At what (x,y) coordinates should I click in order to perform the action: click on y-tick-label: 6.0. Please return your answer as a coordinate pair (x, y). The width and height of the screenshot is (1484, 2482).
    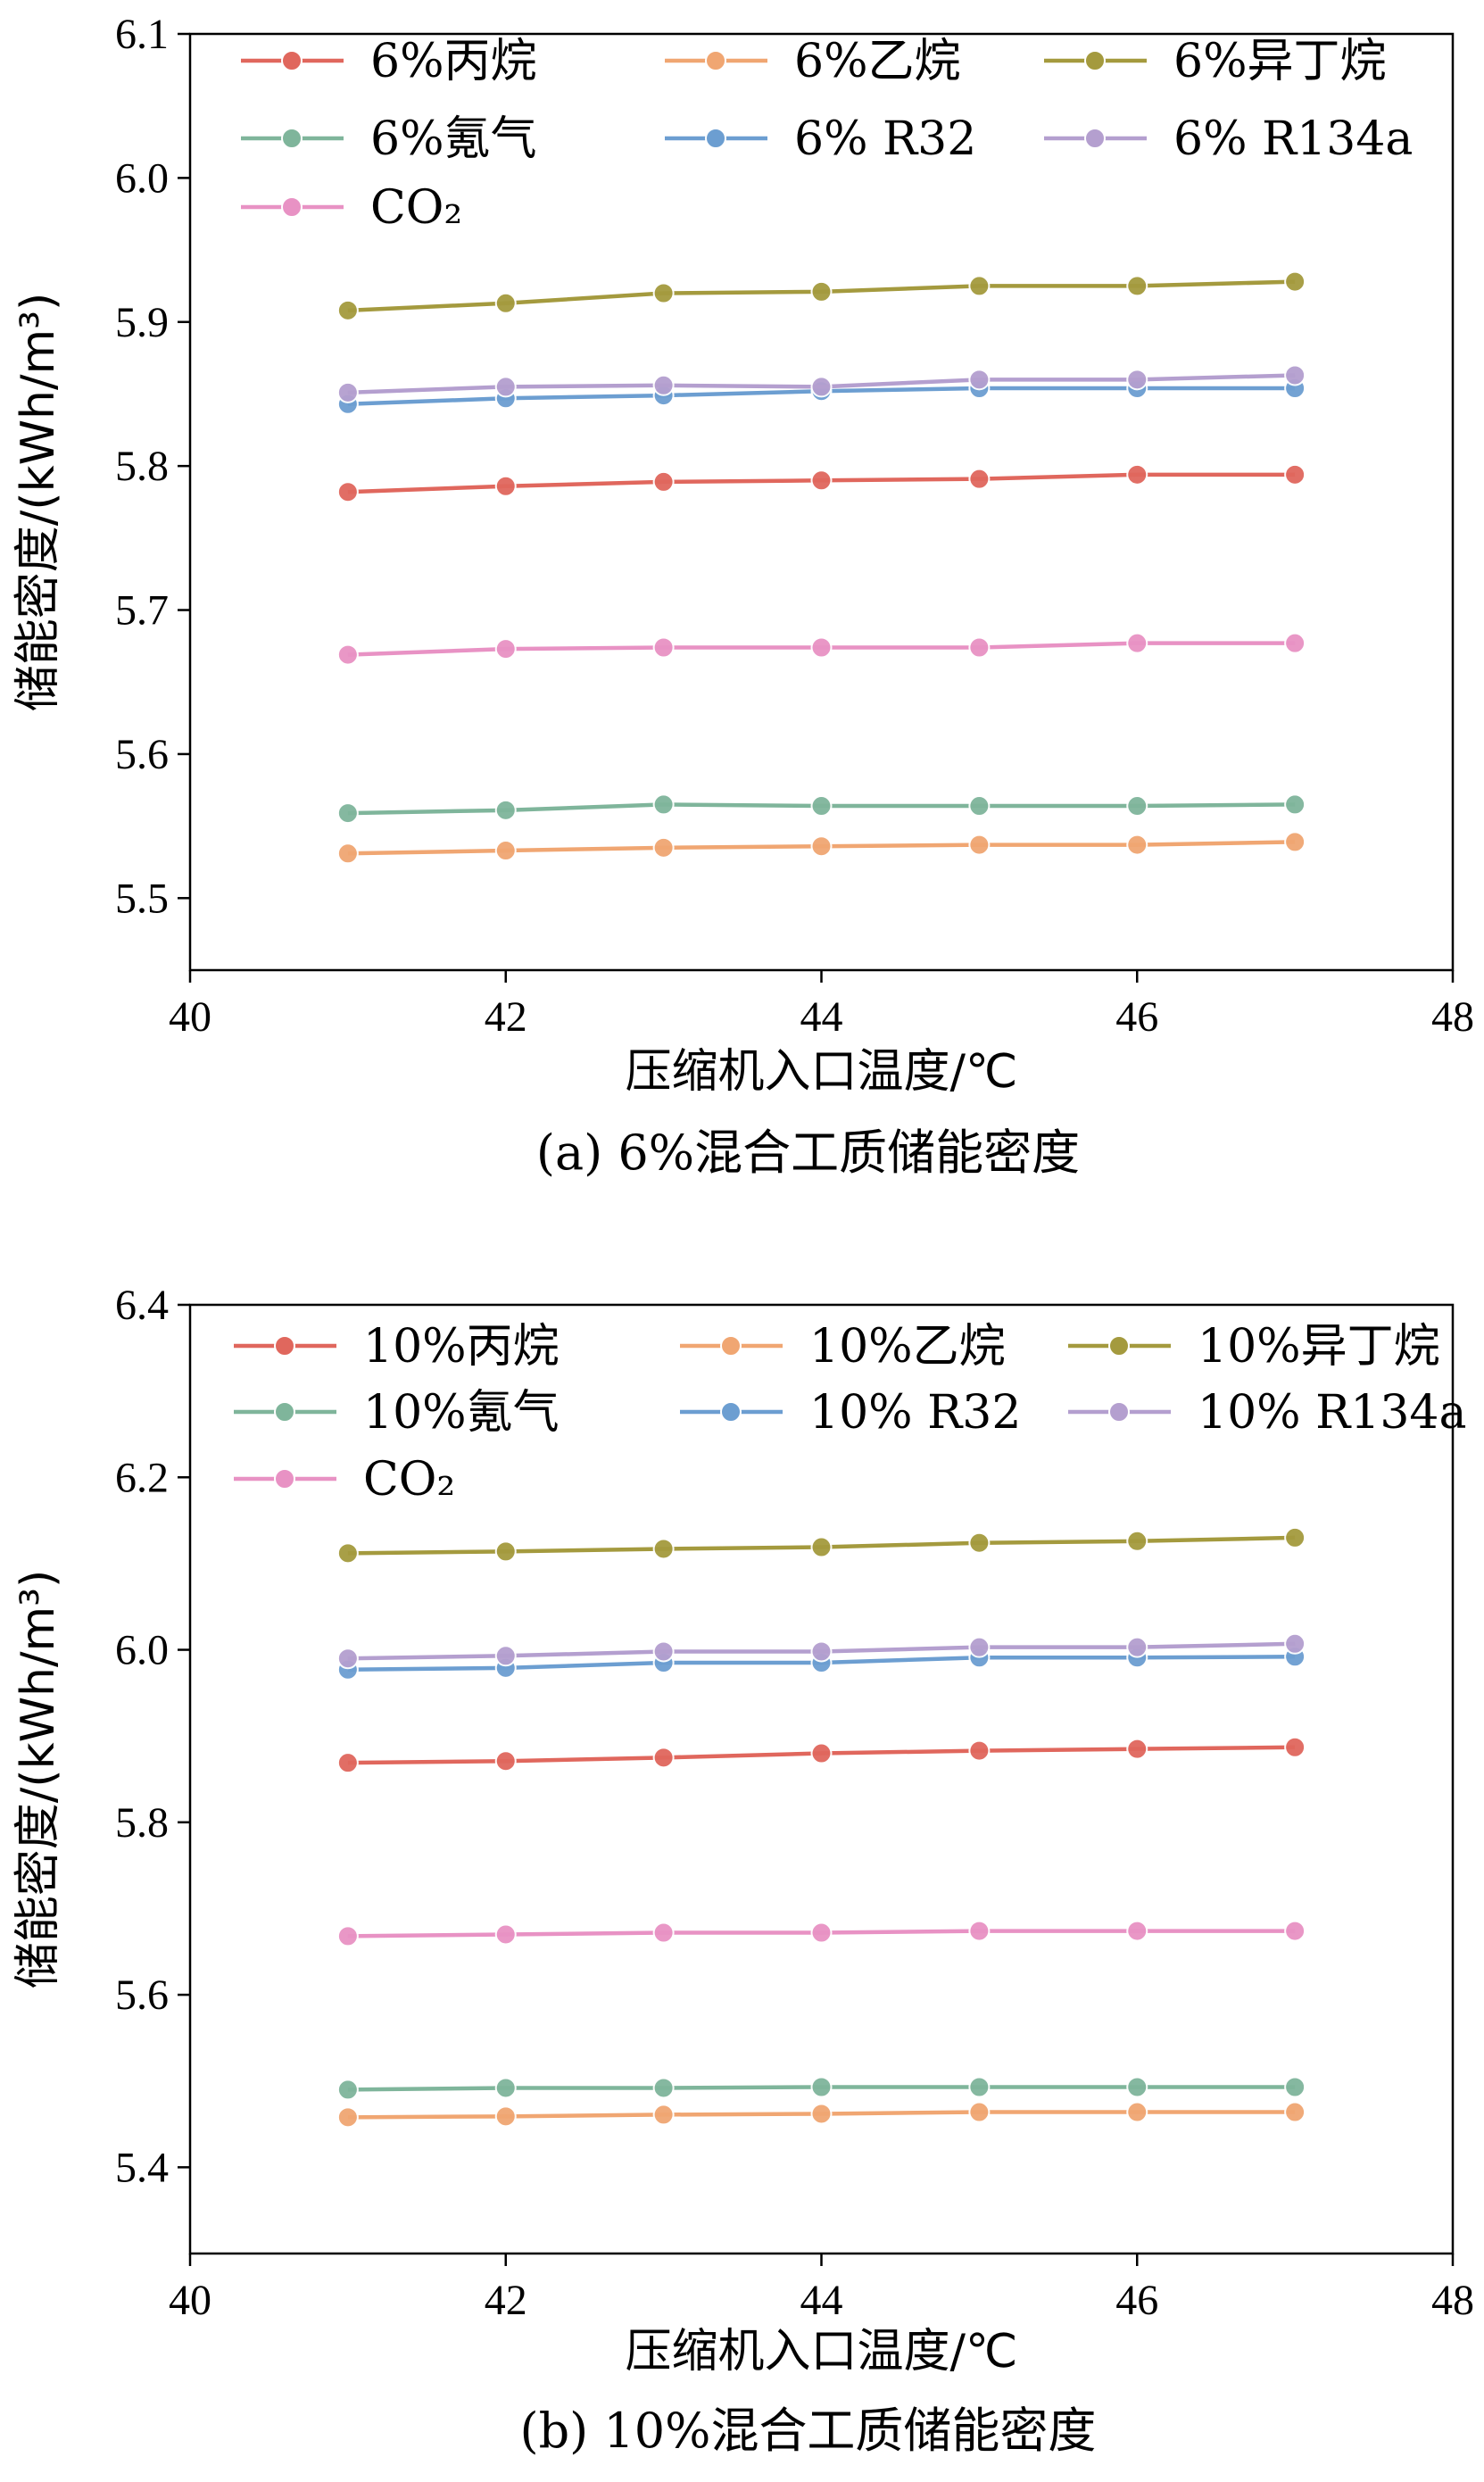
    Looking at the image, I should click on (142, 1650).